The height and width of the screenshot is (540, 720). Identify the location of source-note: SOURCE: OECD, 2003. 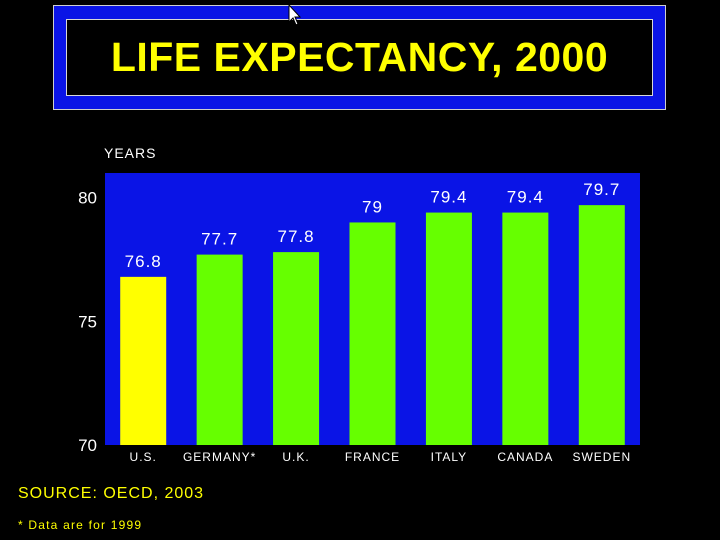
(111, 493).